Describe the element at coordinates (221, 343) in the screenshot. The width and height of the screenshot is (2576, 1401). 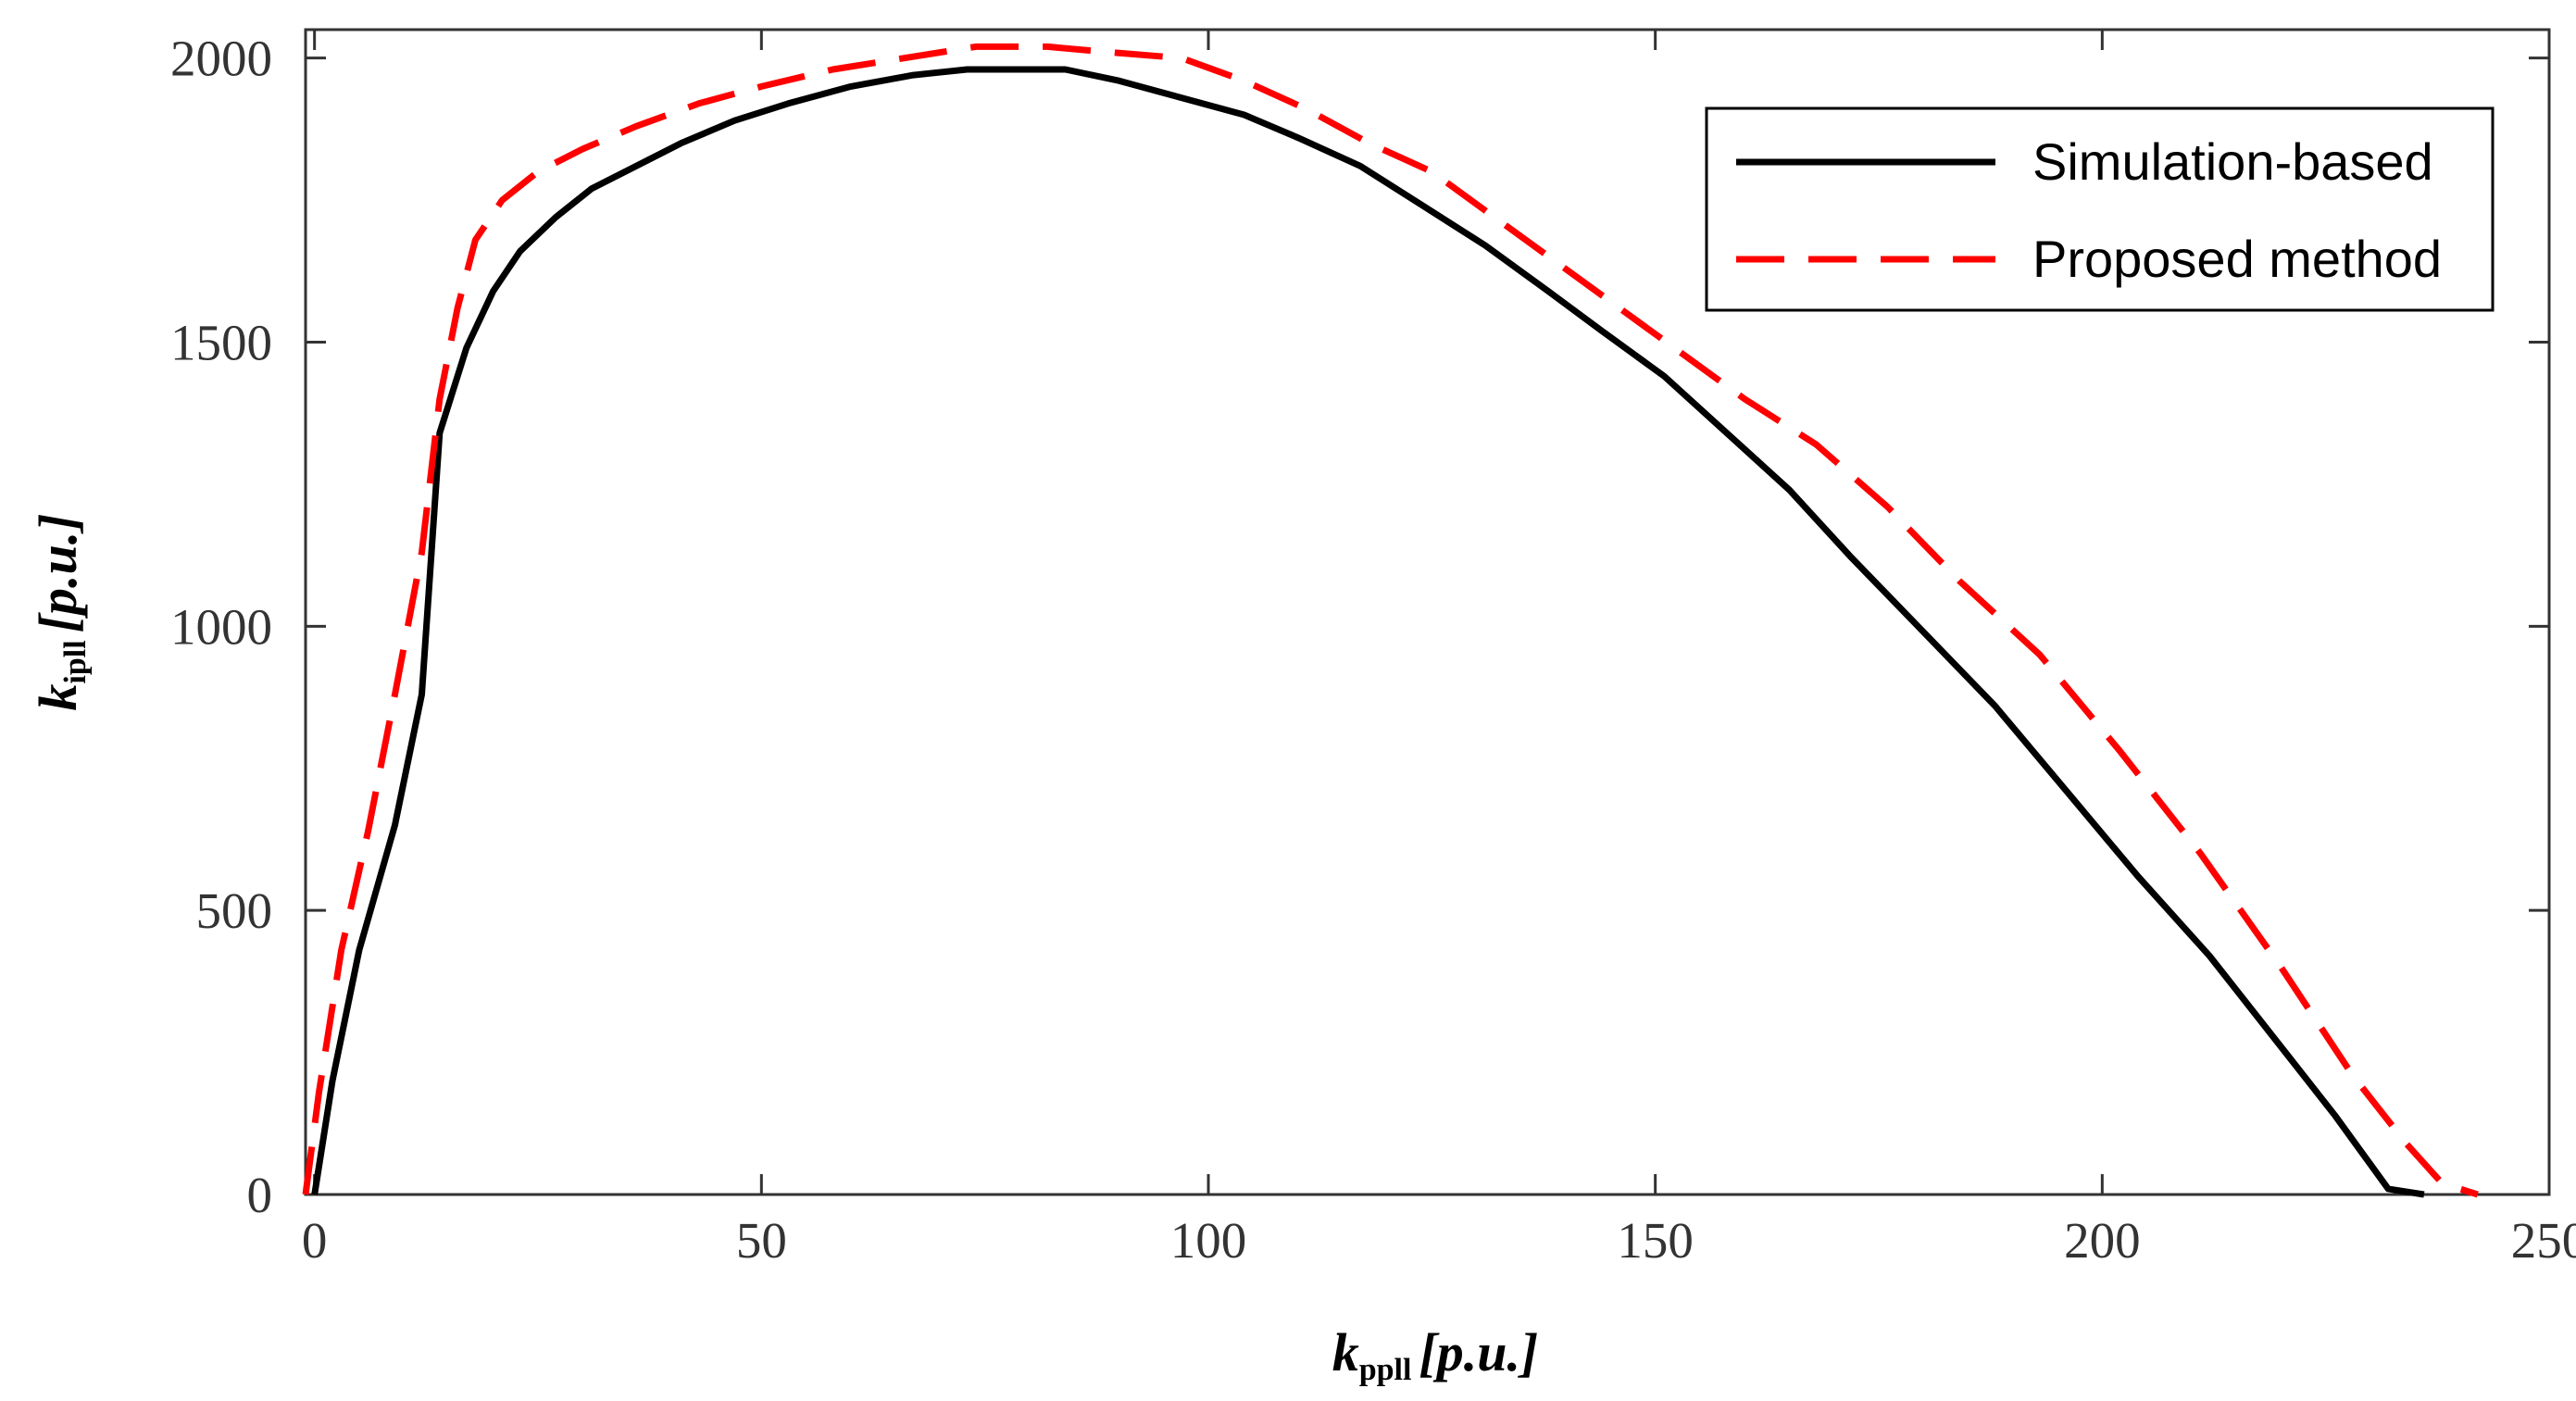
I see `y-tick-label: 1500` at that location.